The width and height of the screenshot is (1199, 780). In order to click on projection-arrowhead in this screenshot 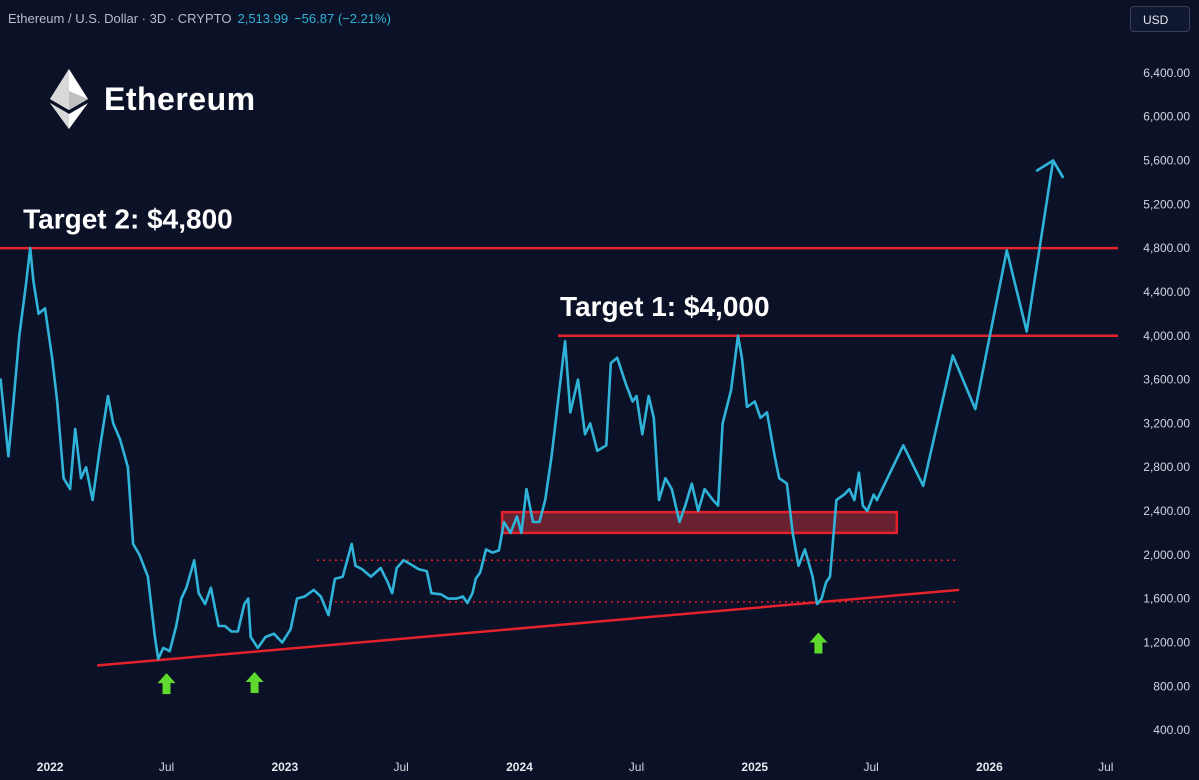, I will do `click(1050, 169)`.